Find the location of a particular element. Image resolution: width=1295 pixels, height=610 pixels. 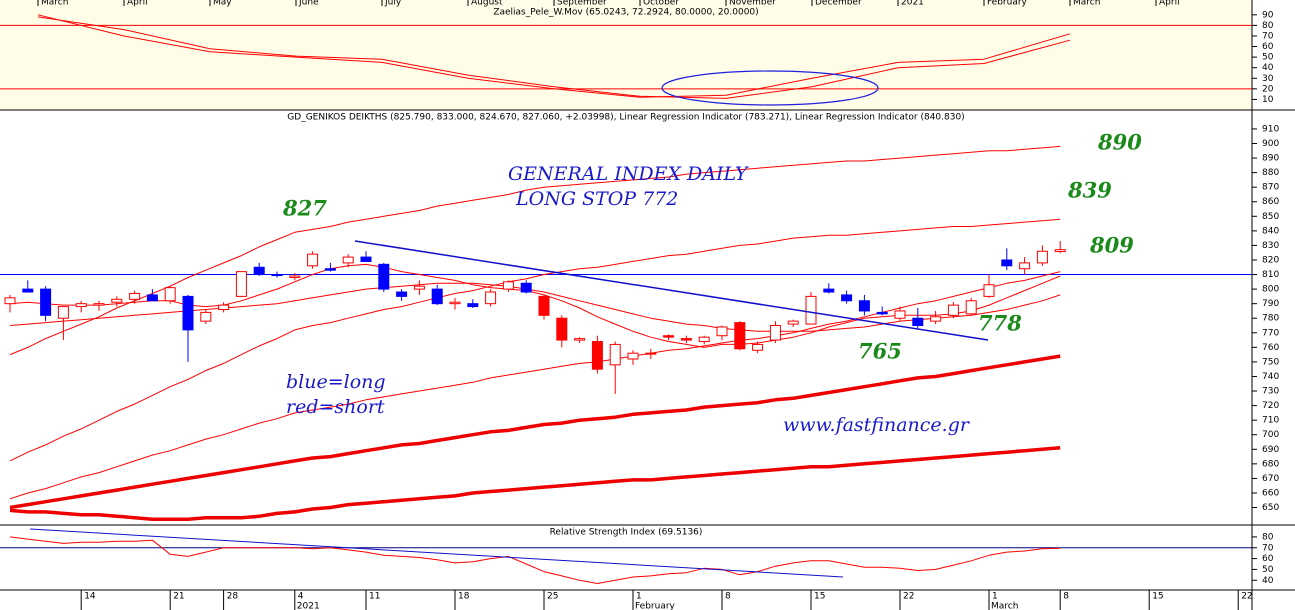

annotation: 827 is located at coordinates (304, 208).